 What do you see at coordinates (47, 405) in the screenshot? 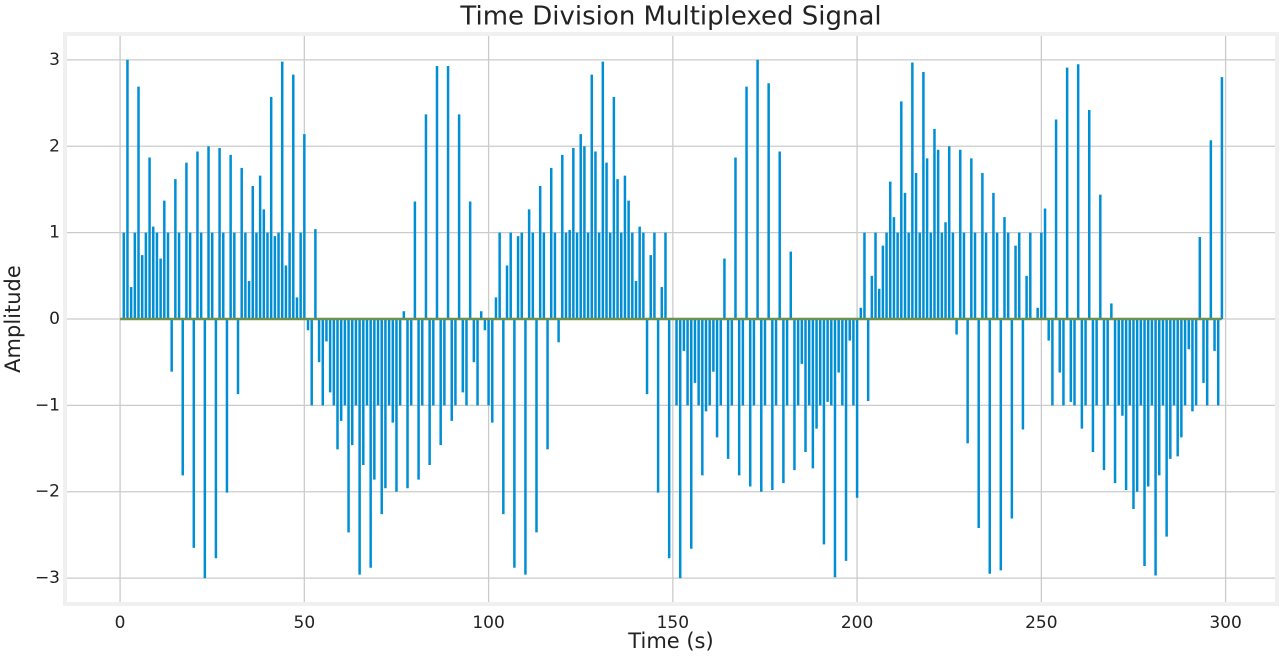
I see `y-tick-label: −1` at bounding box center [47, 405].